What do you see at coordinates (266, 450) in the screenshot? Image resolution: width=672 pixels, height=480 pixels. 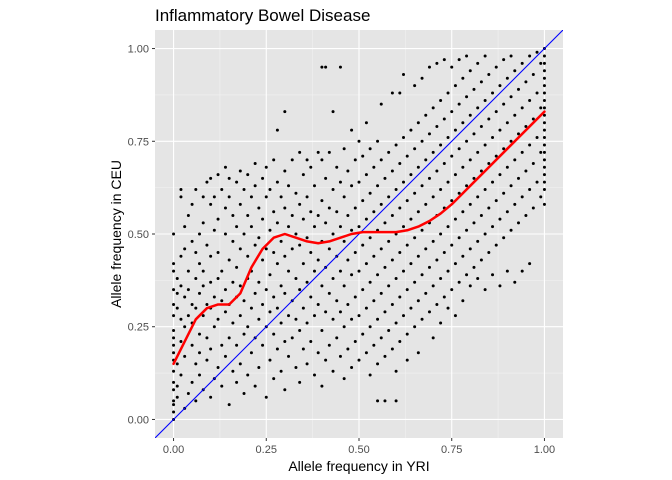 I see `x-tick-label: 0.25` at bounding box center [266, 450].